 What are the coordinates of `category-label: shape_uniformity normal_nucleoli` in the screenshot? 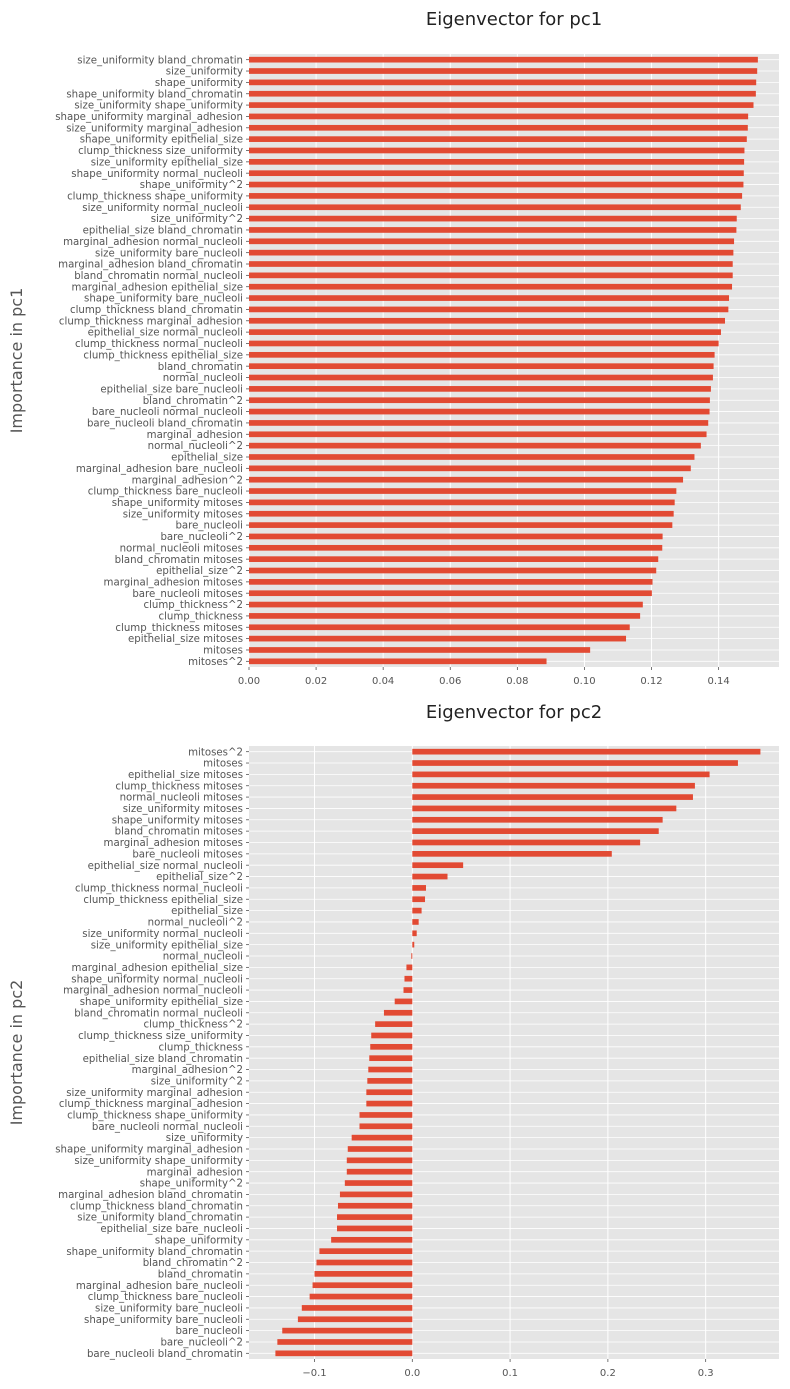 It's located at (157, 174).